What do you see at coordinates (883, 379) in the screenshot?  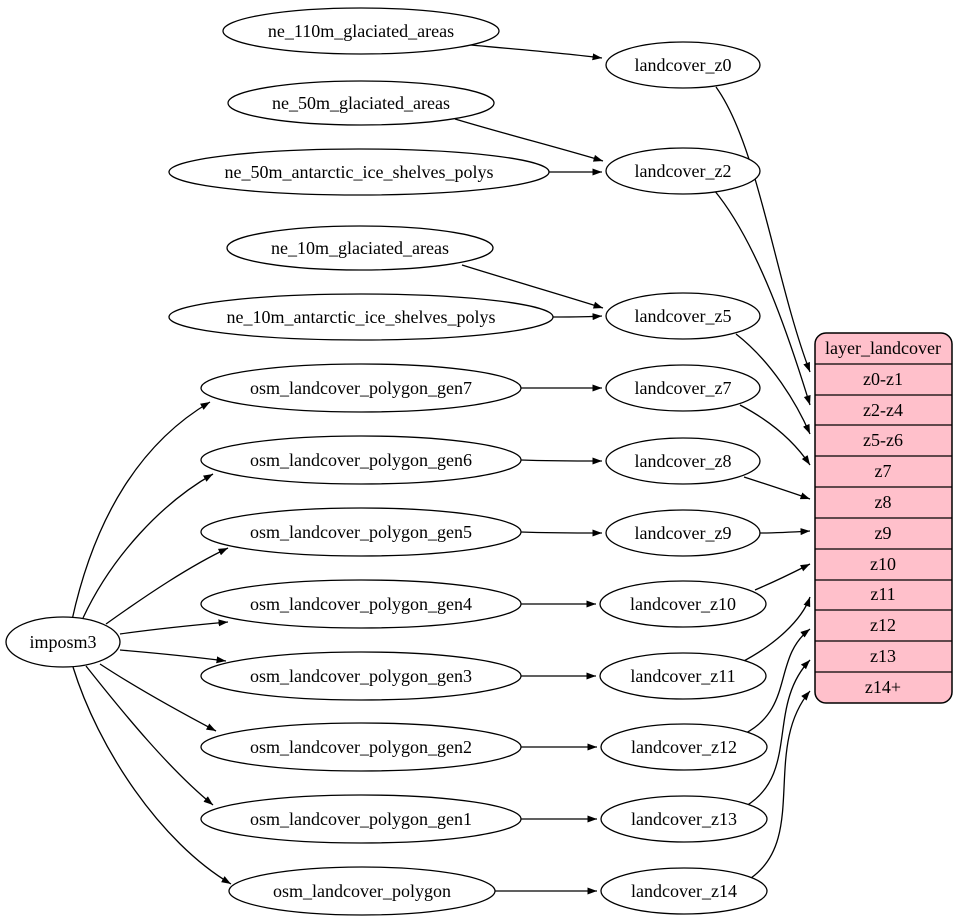 I see `record-row-z0-z1: z0-z1` at bounding box center [883, 379].